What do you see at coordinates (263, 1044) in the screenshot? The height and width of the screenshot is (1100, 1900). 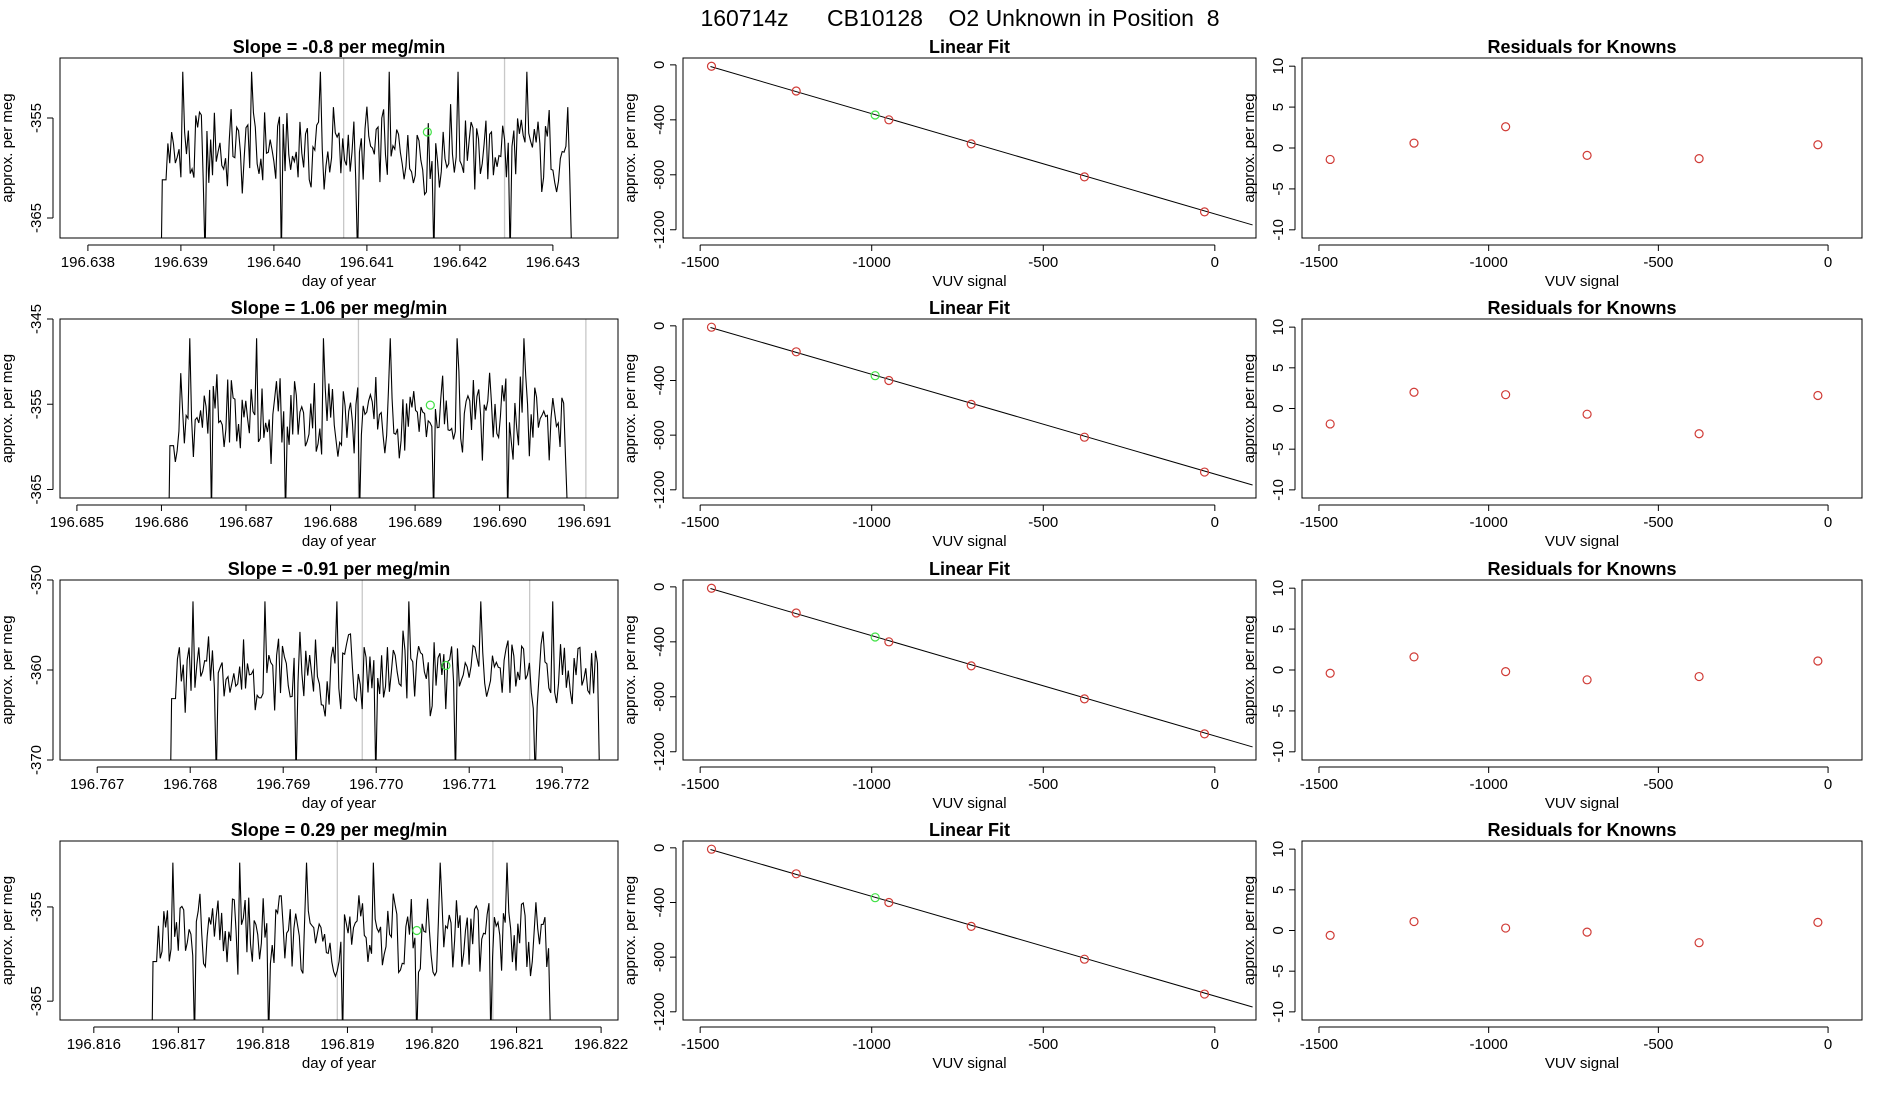 I see `x-tick-label: 196.818` at bounding box center [263, 1044].